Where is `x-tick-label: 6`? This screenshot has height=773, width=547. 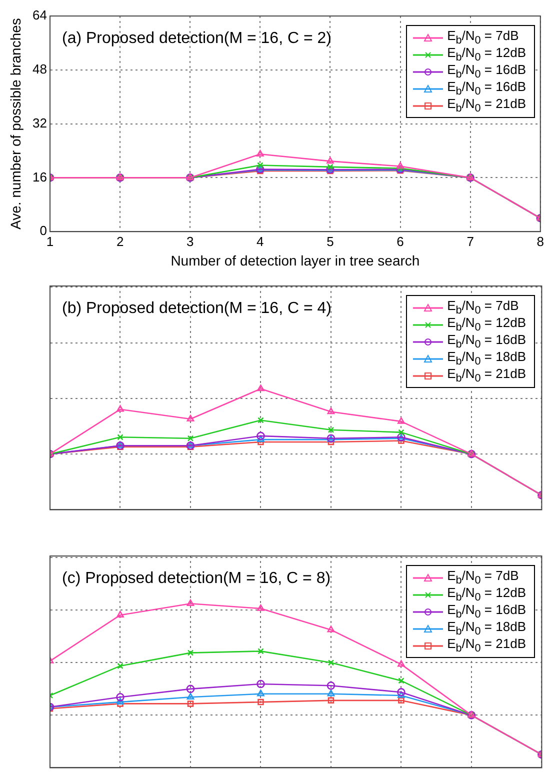 x-tick-label: 6 is located at coordinates (400, 241).